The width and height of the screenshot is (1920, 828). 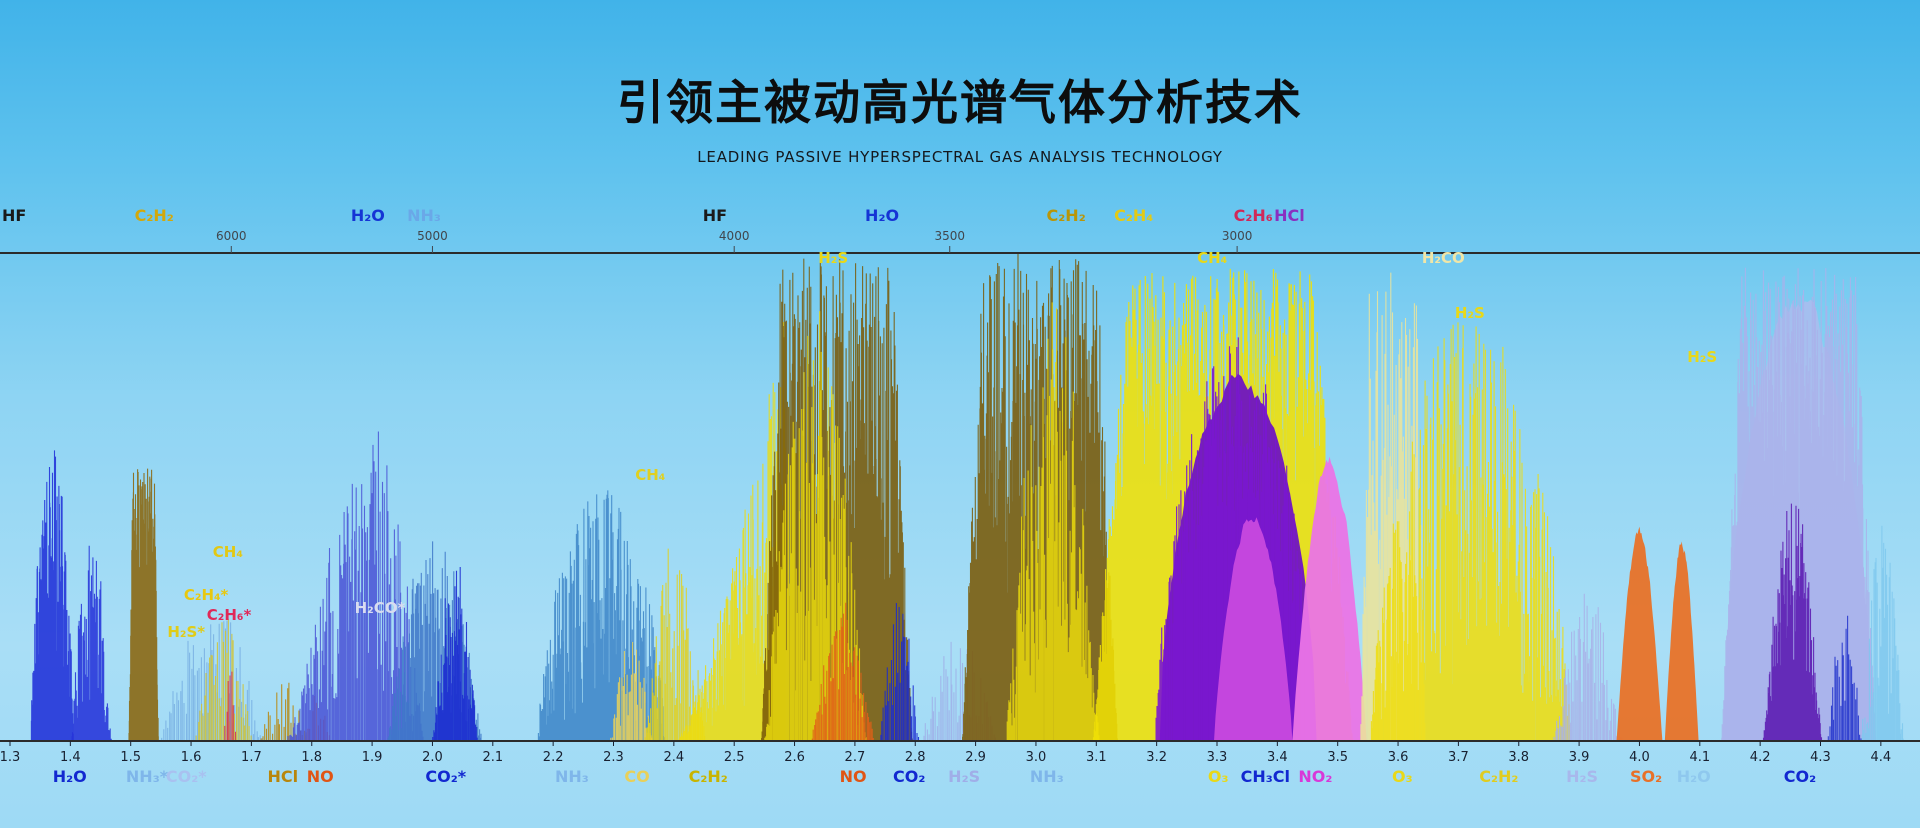 What do you see at coordinates (10, 757) in the screenshot?
I see `wavelength-tick-label: 1.3` at bounding box center [10, 757].